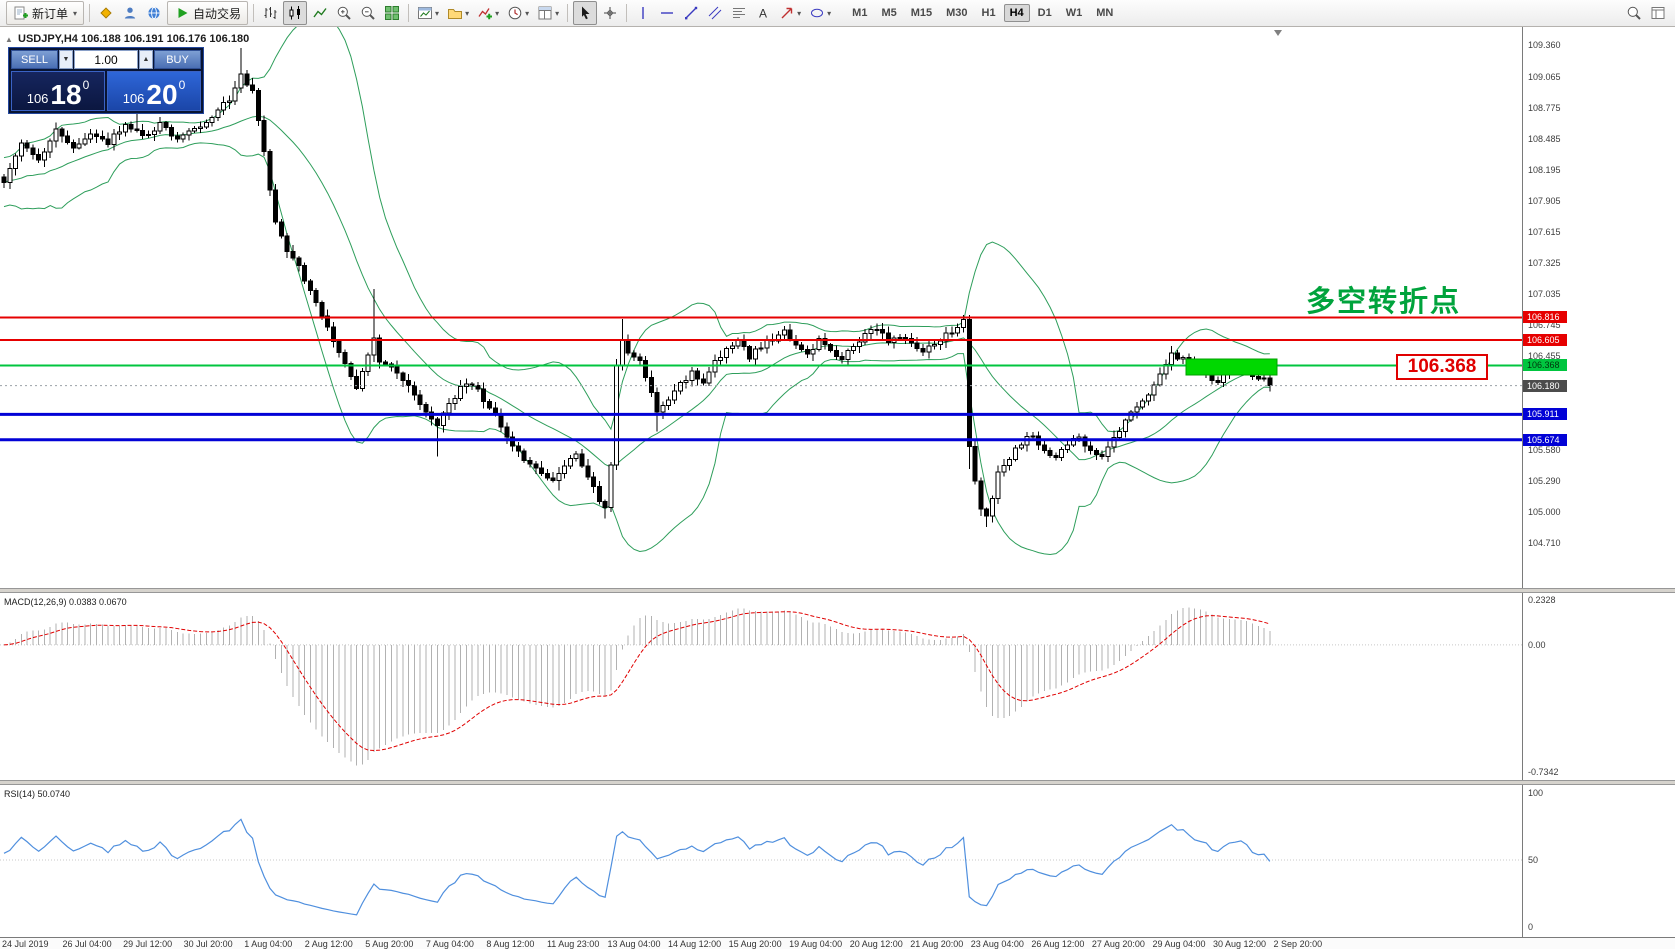 The height and width of the screenshot is (949, 1675). I want to click on time-axis-label: 11 Aug 23:00, so click(573, 944).